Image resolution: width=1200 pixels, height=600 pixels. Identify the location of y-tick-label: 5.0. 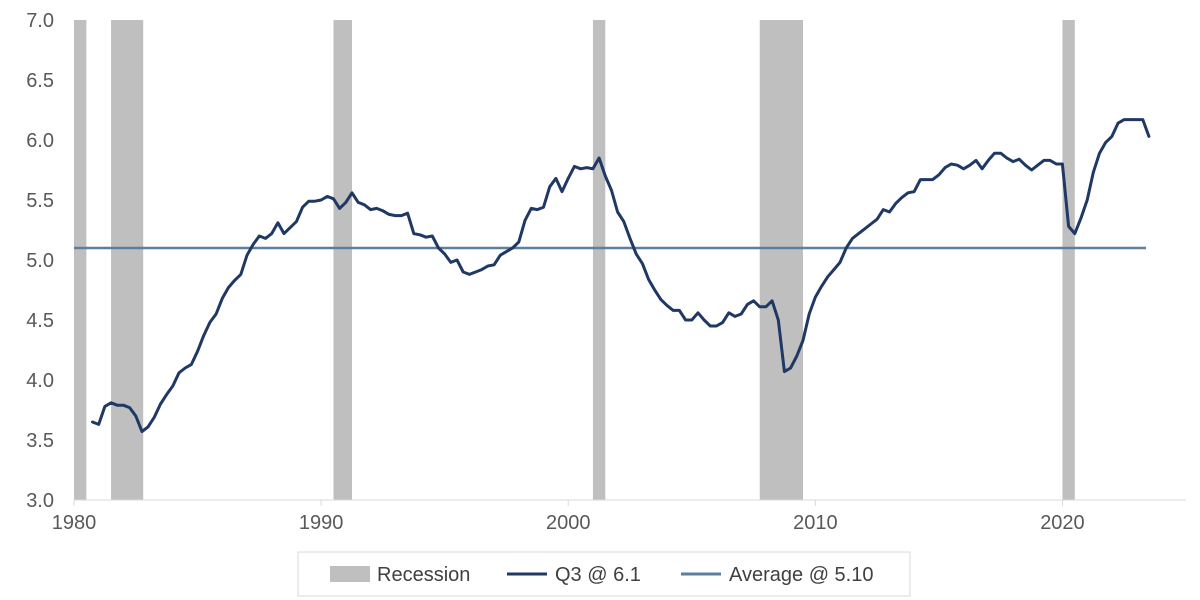
(40, 261).